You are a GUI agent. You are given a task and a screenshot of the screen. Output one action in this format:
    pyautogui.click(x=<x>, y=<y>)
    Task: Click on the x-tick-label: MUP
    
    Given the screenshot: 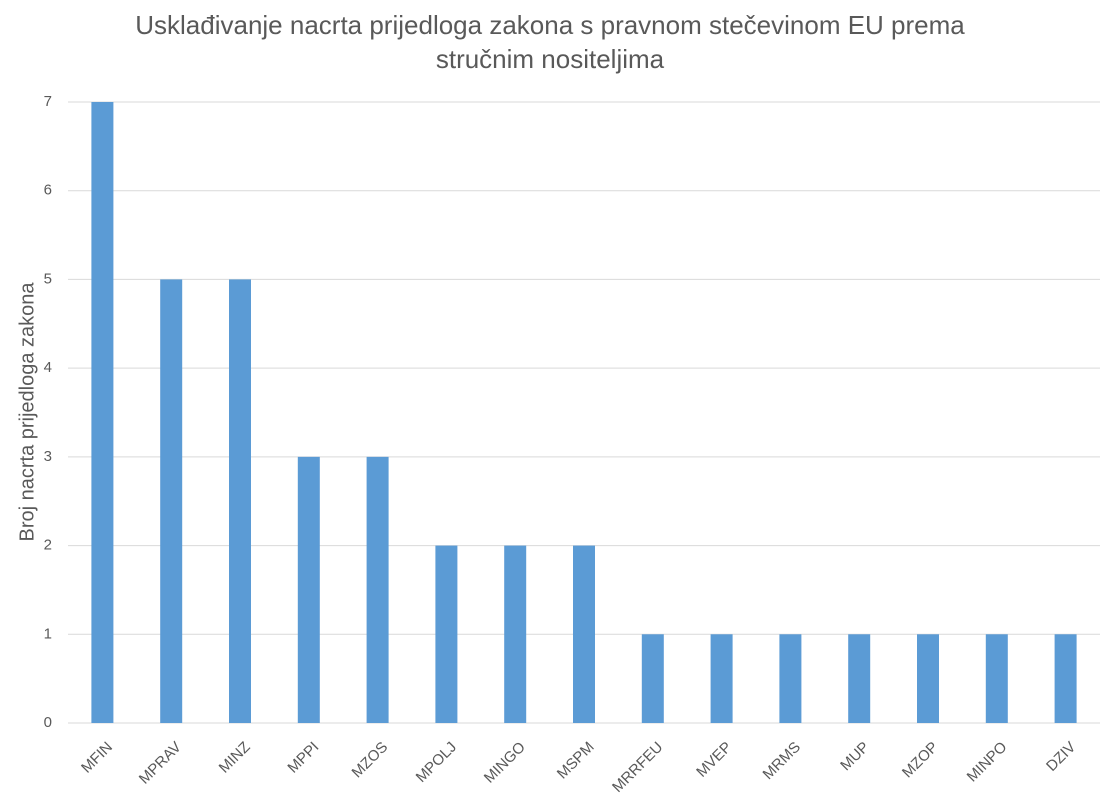 What is the action you would take?
    pyautogui.click(x=855, y=757)
    